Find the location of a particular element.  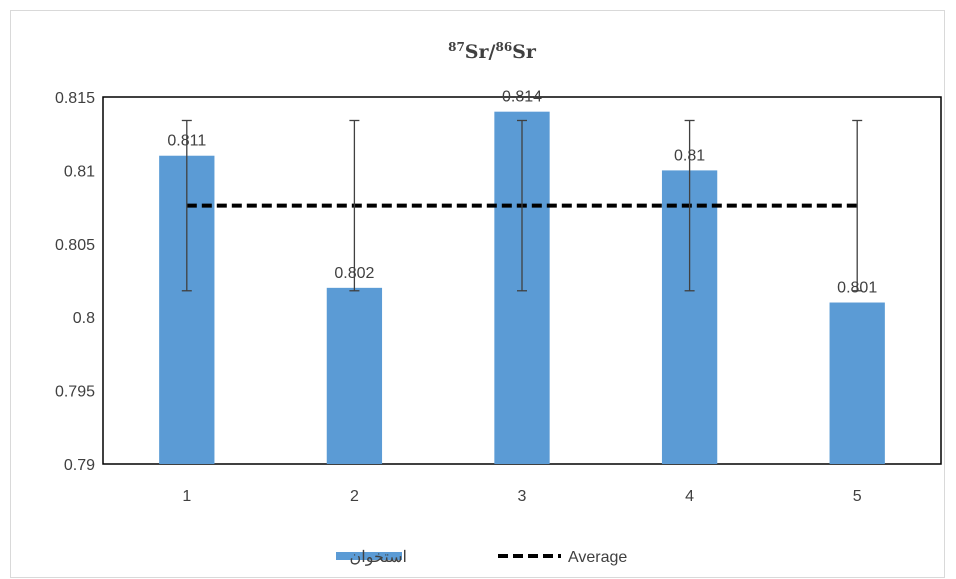

legend: استخوان Average is located at coordinates (481, 557).